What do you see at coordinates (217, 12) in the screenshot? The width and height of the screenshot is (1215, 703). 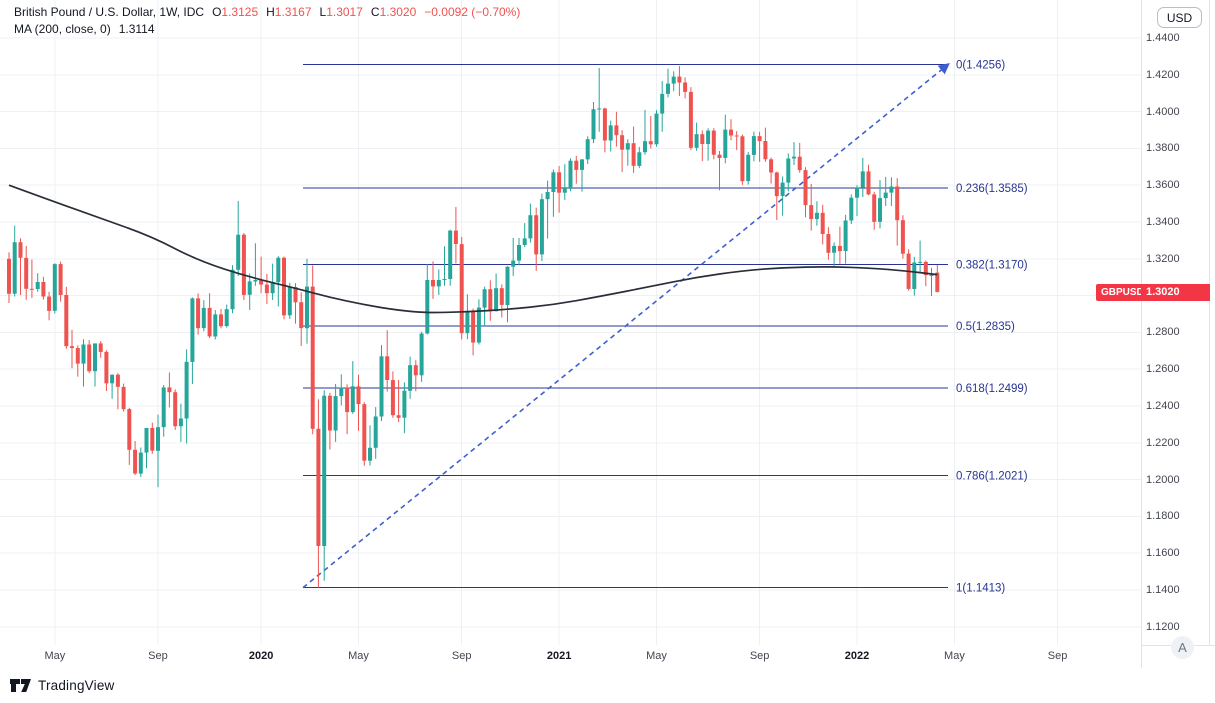 I see `open-label: O` at bounding box center [217, 12].